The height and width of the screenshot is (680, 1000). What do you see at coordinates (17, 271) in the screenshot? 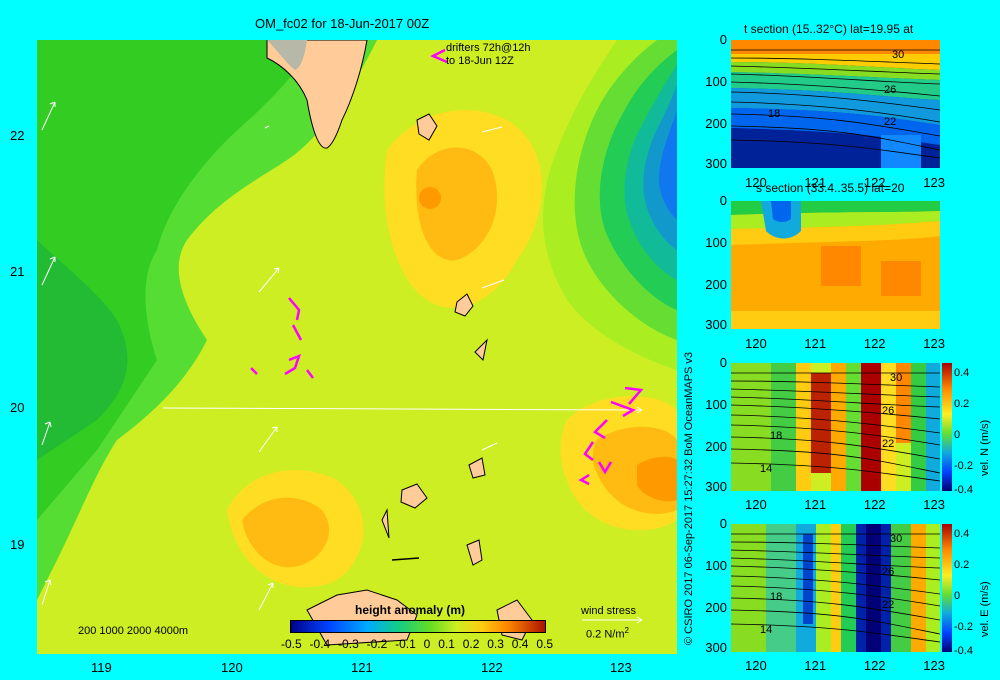
I see `lat-tick: 21` at bounding box center [17, 271].